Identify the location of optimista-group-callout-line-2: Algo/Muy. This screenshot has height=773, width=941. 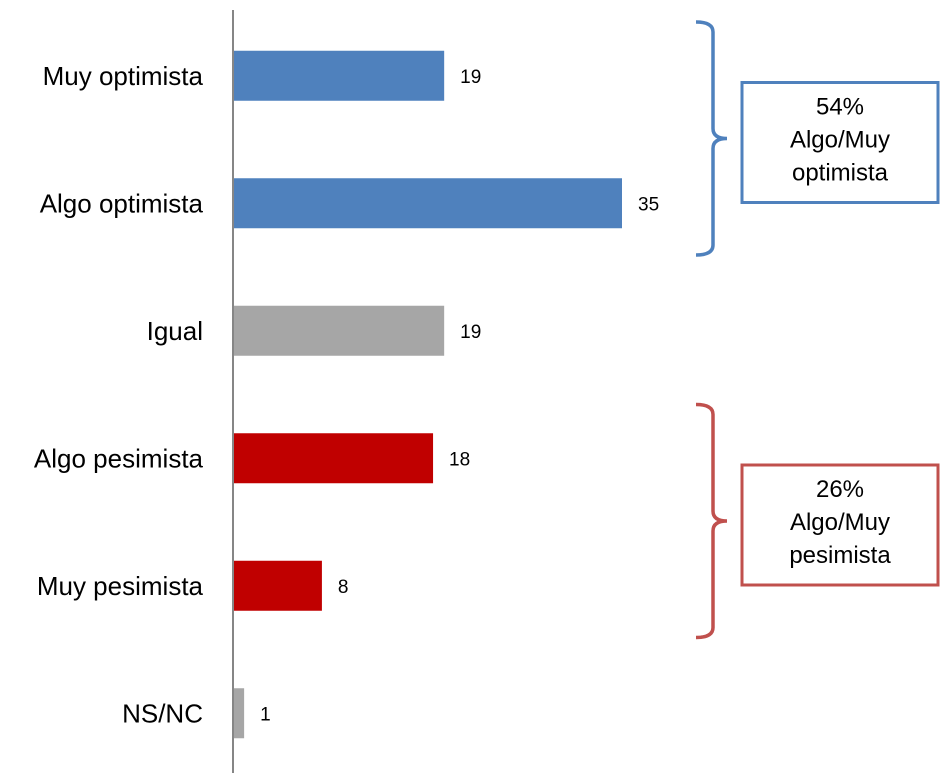
(840, 140).